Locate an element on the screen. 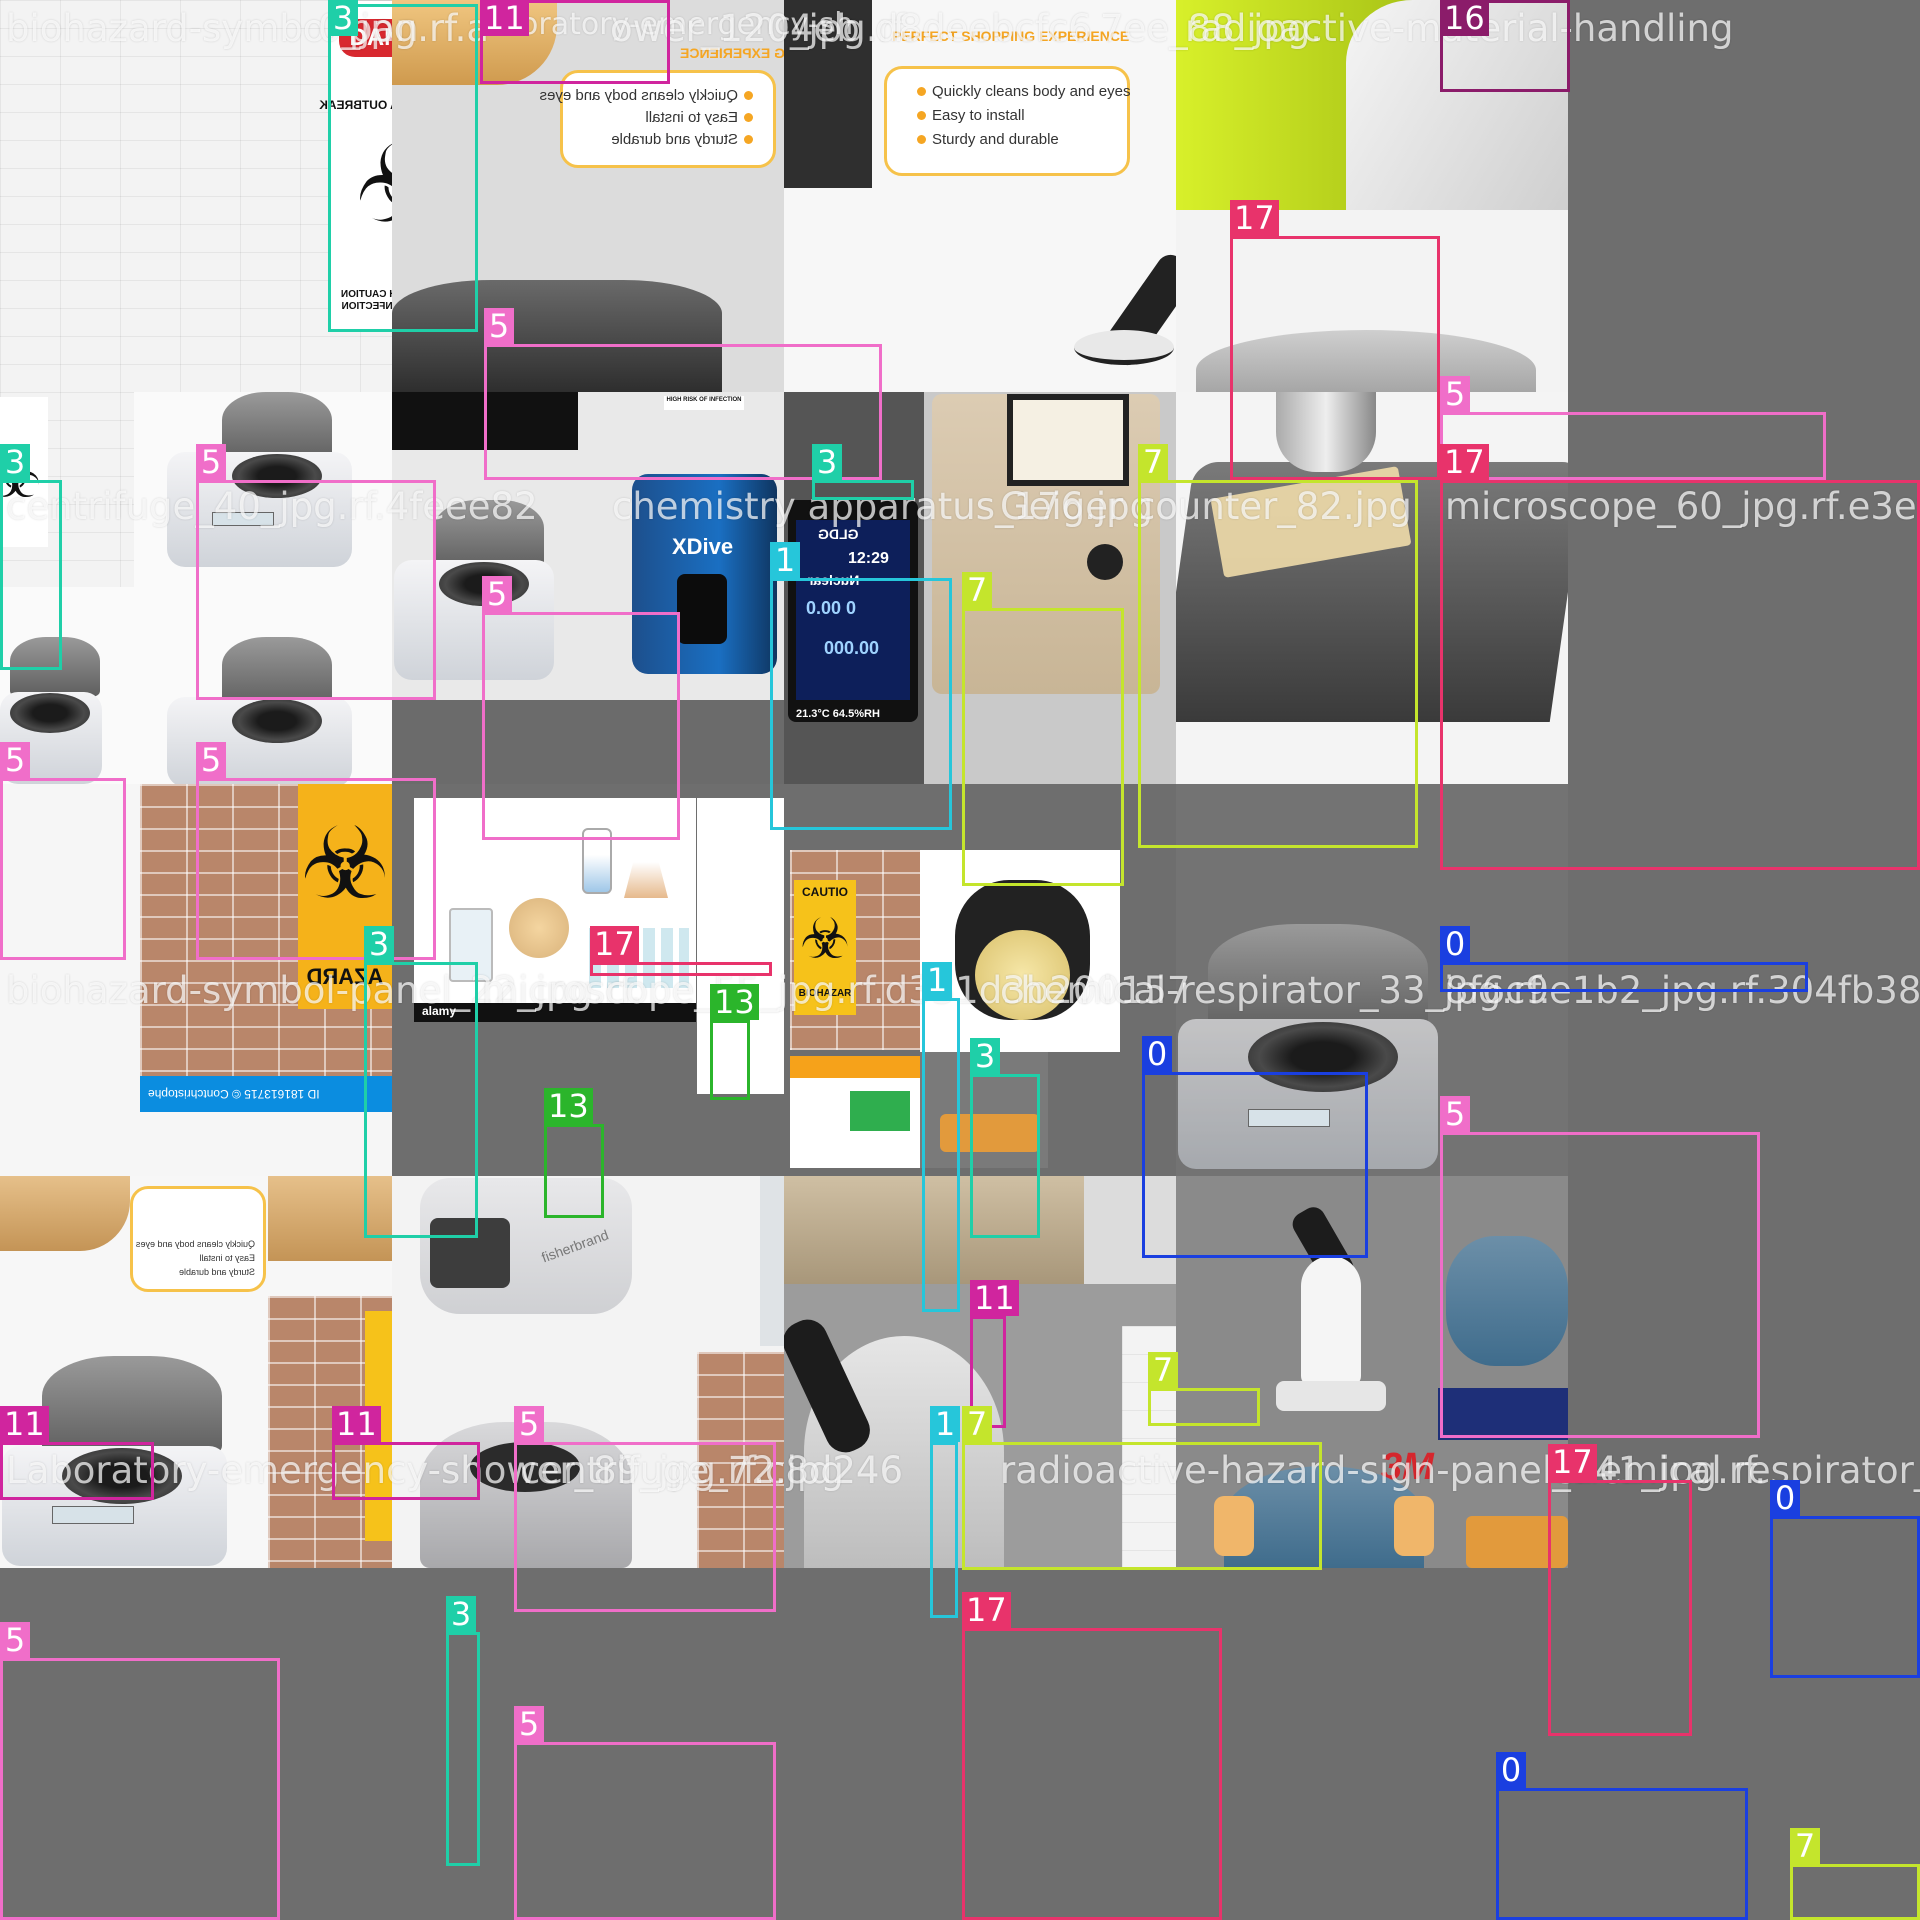 This screenshot has width=1920, height=1920. xdive-device: XDive is located at coordinates (704, 574).